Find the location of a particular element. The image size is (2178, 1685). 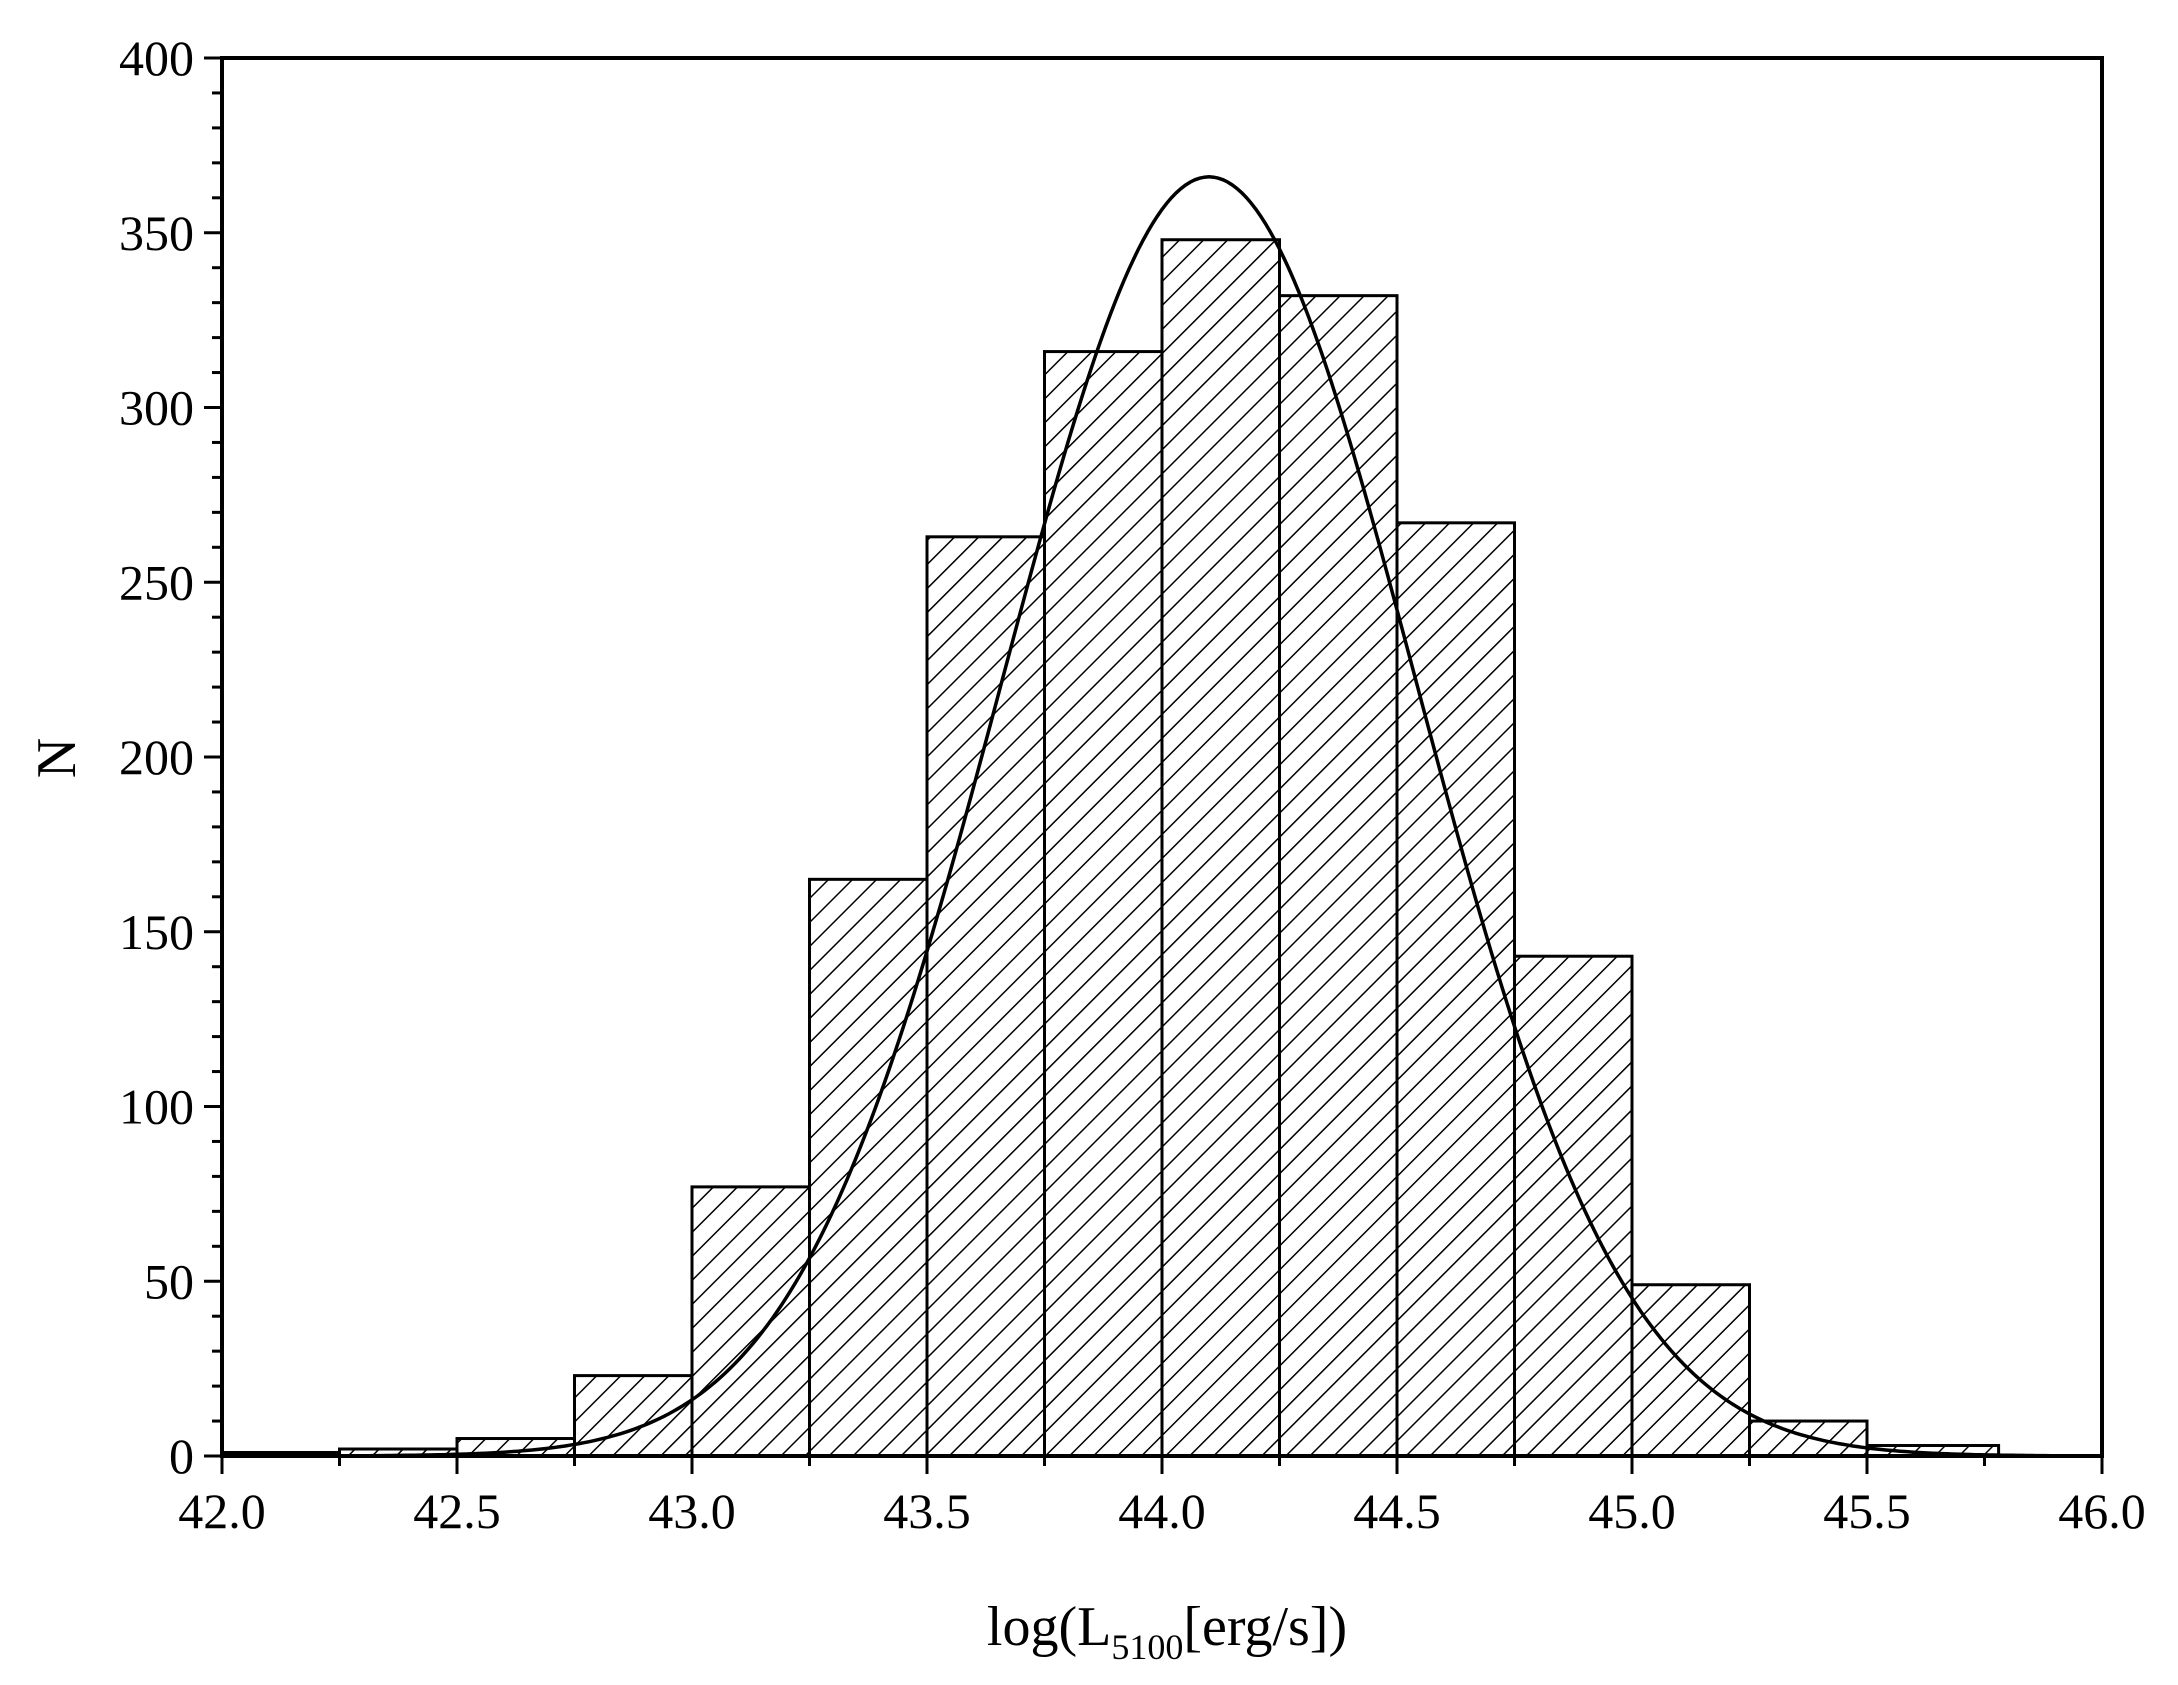

y-tick-label: 50 is located at coordinates (169, 1281).